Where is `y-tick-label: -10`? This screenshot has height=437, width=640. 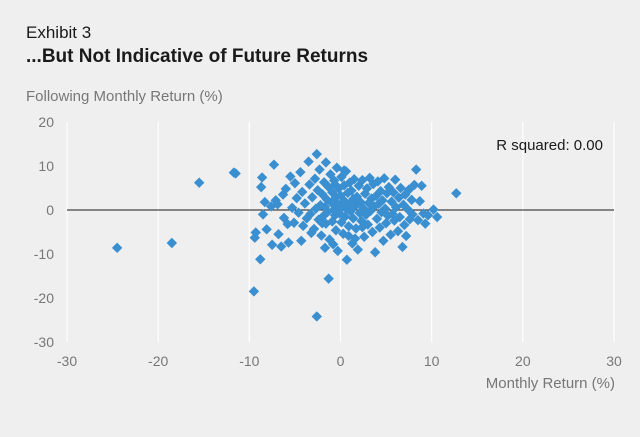
y-tick-label: -10 is located at coordinates (44, 254).